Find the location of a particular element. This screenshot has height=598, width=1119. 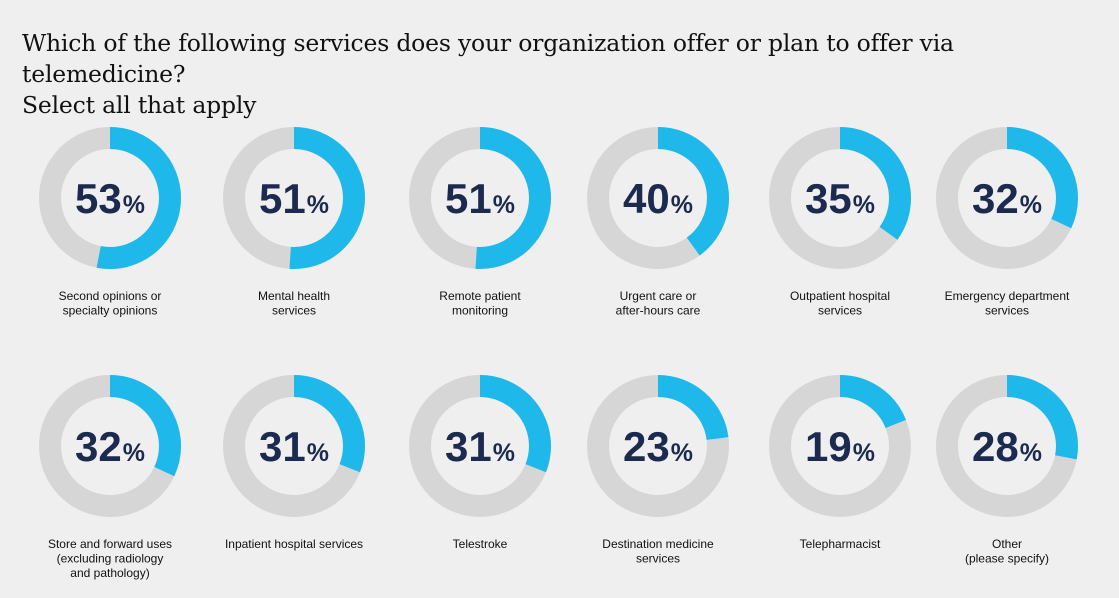

donut-category-label: Urgent care or after-hours care is located at coordinates (658, 303).